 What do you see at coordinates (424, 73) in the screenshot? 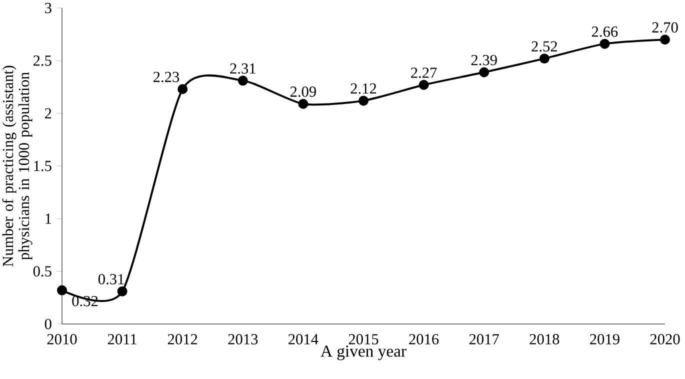
I see `data-label: 2.27` at bounding box center [424, 73].